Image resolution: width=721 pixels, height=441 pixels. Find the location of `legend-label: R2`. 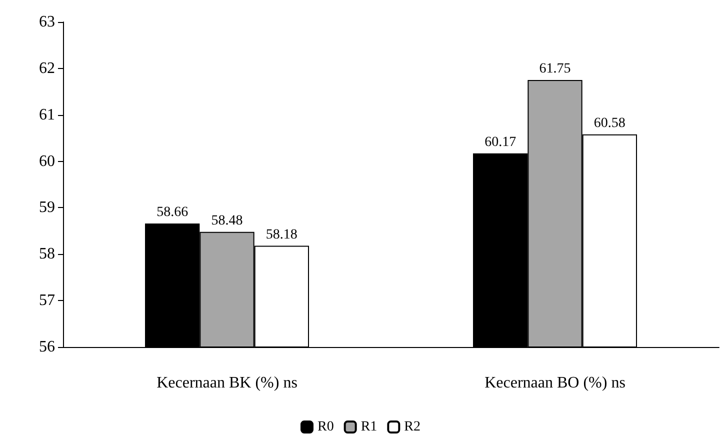

legend-label: R2 is located at coordinates (412, 427).